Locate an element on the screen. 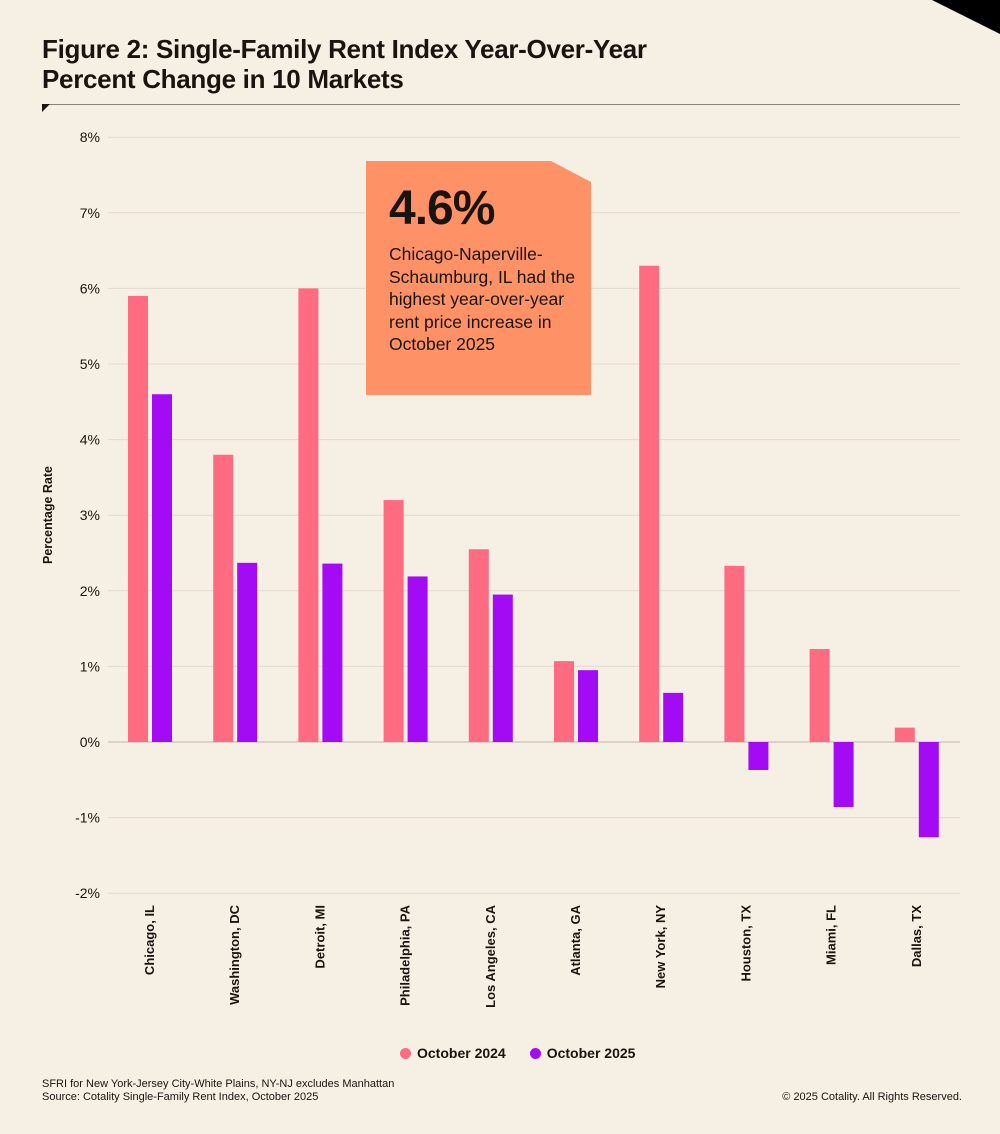 Image resolution: width=1000 pixels, height=1134 pixels. y-tick-label: 7% is located at coordinates (90, 213).